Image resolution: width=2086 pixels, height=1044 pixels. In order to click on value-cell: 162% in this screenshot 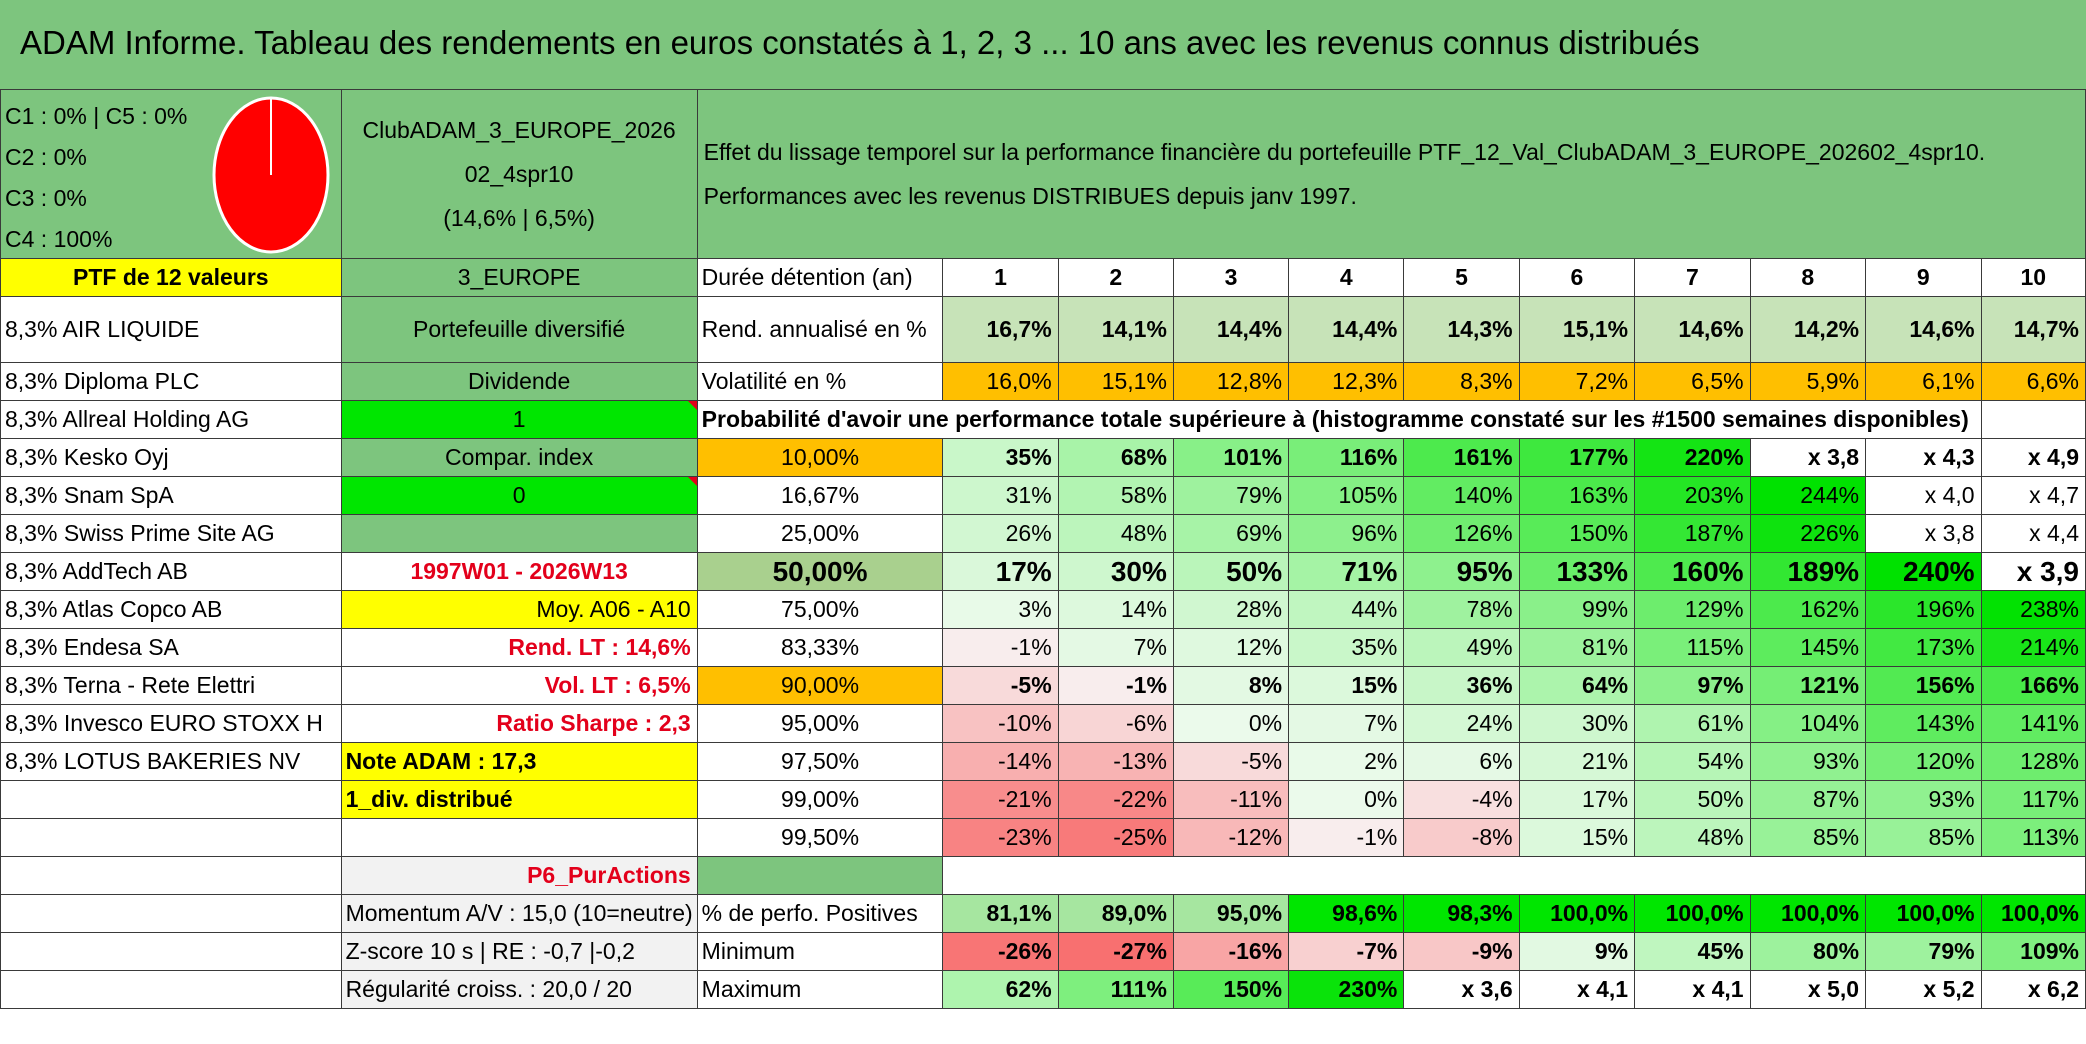, I will do `click(1808, 609)`.